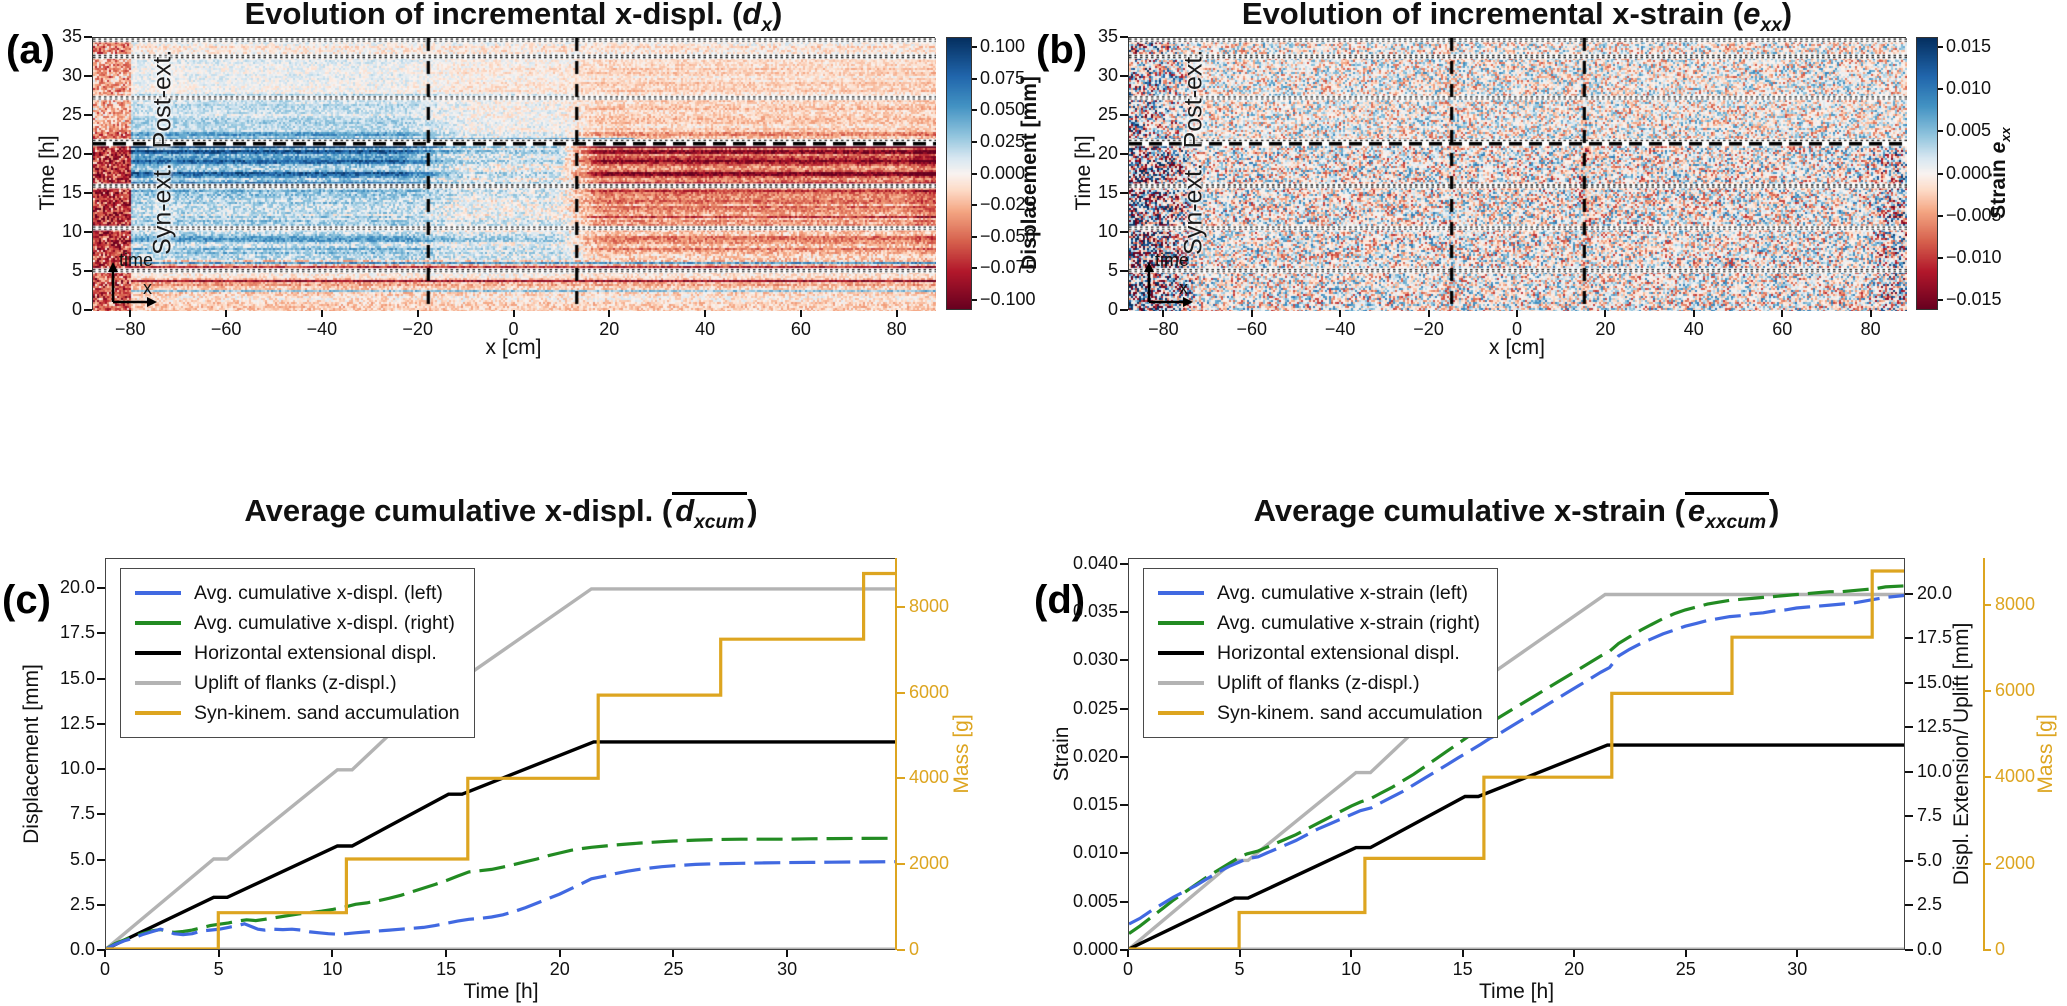  I want to click on panel-label-b: (b), so click(1062, 50).